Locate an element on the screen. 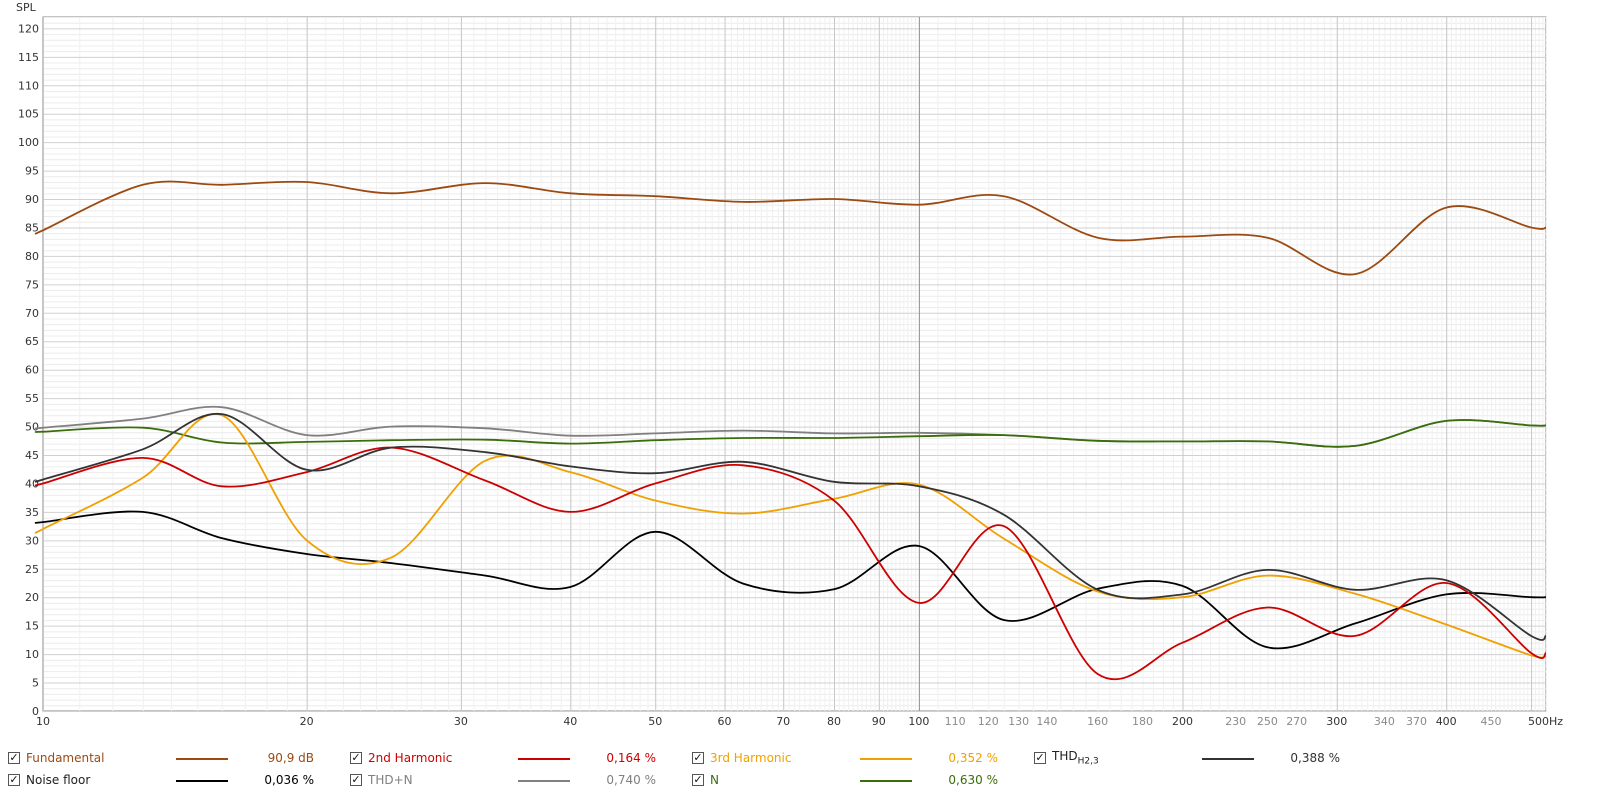  legend-label: 2nd Harmonic is located at coordinates (410, 758).